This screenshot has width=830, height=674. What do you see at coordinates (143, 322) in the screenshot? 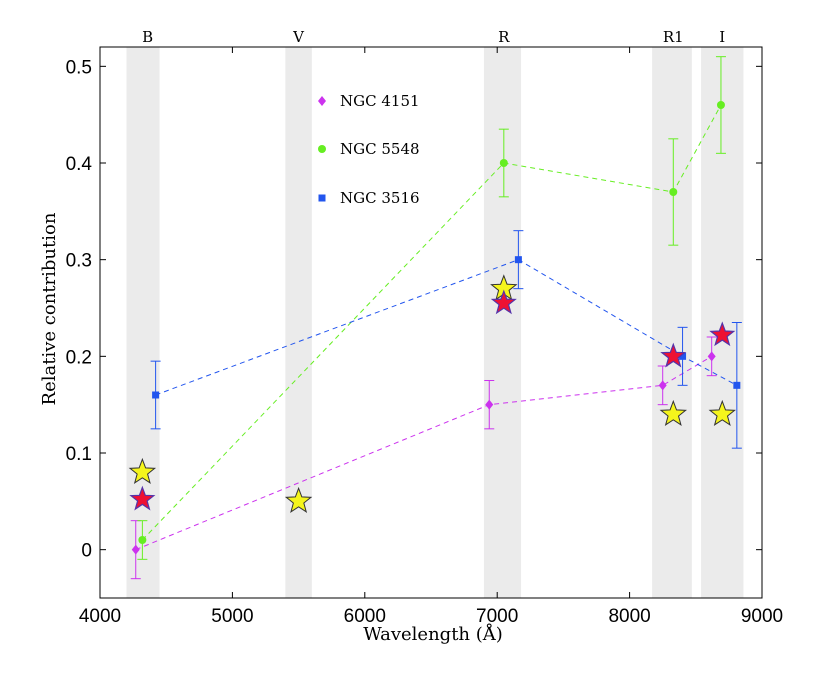
I see `band-B` at bounding box center [143, 322].